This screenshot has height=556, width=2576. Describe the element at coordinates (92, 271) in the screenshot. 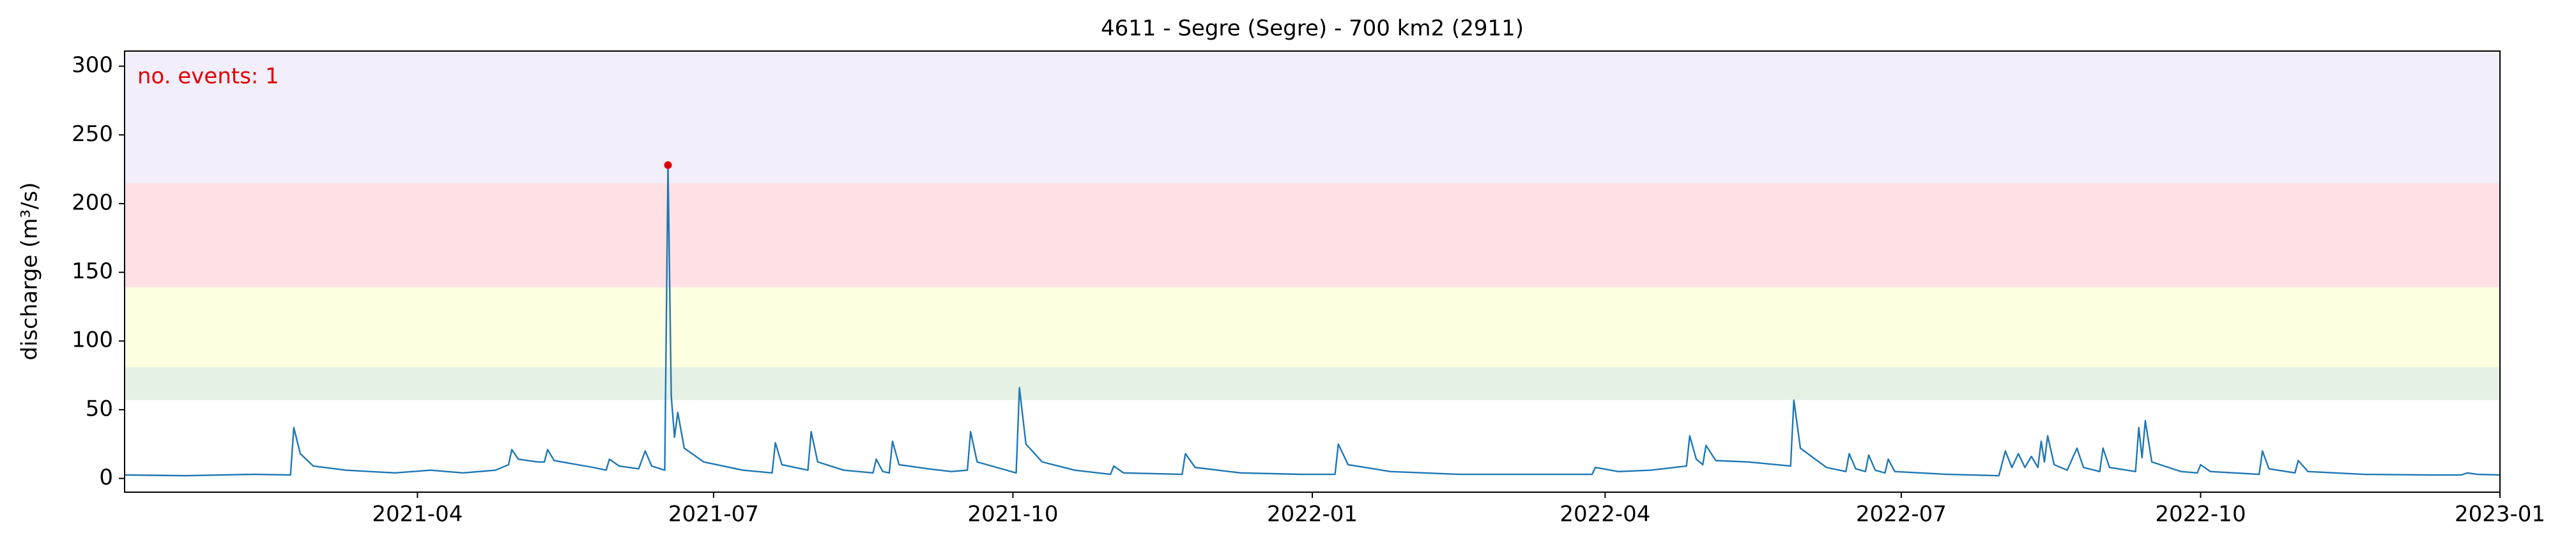

I see `y-tick-label: 150` at that location.